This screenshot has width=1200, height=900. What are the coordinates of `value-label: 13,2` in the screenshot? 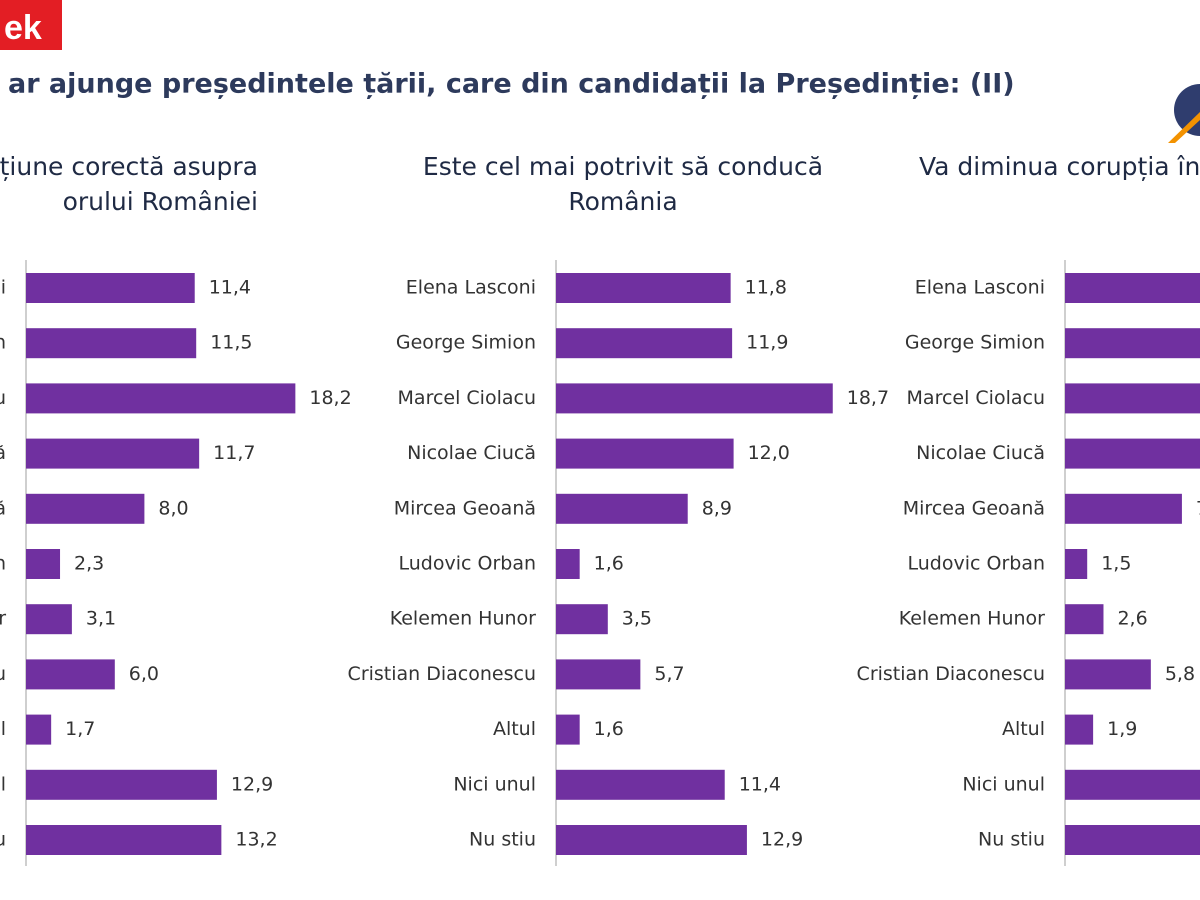 It's located at (256, 840).